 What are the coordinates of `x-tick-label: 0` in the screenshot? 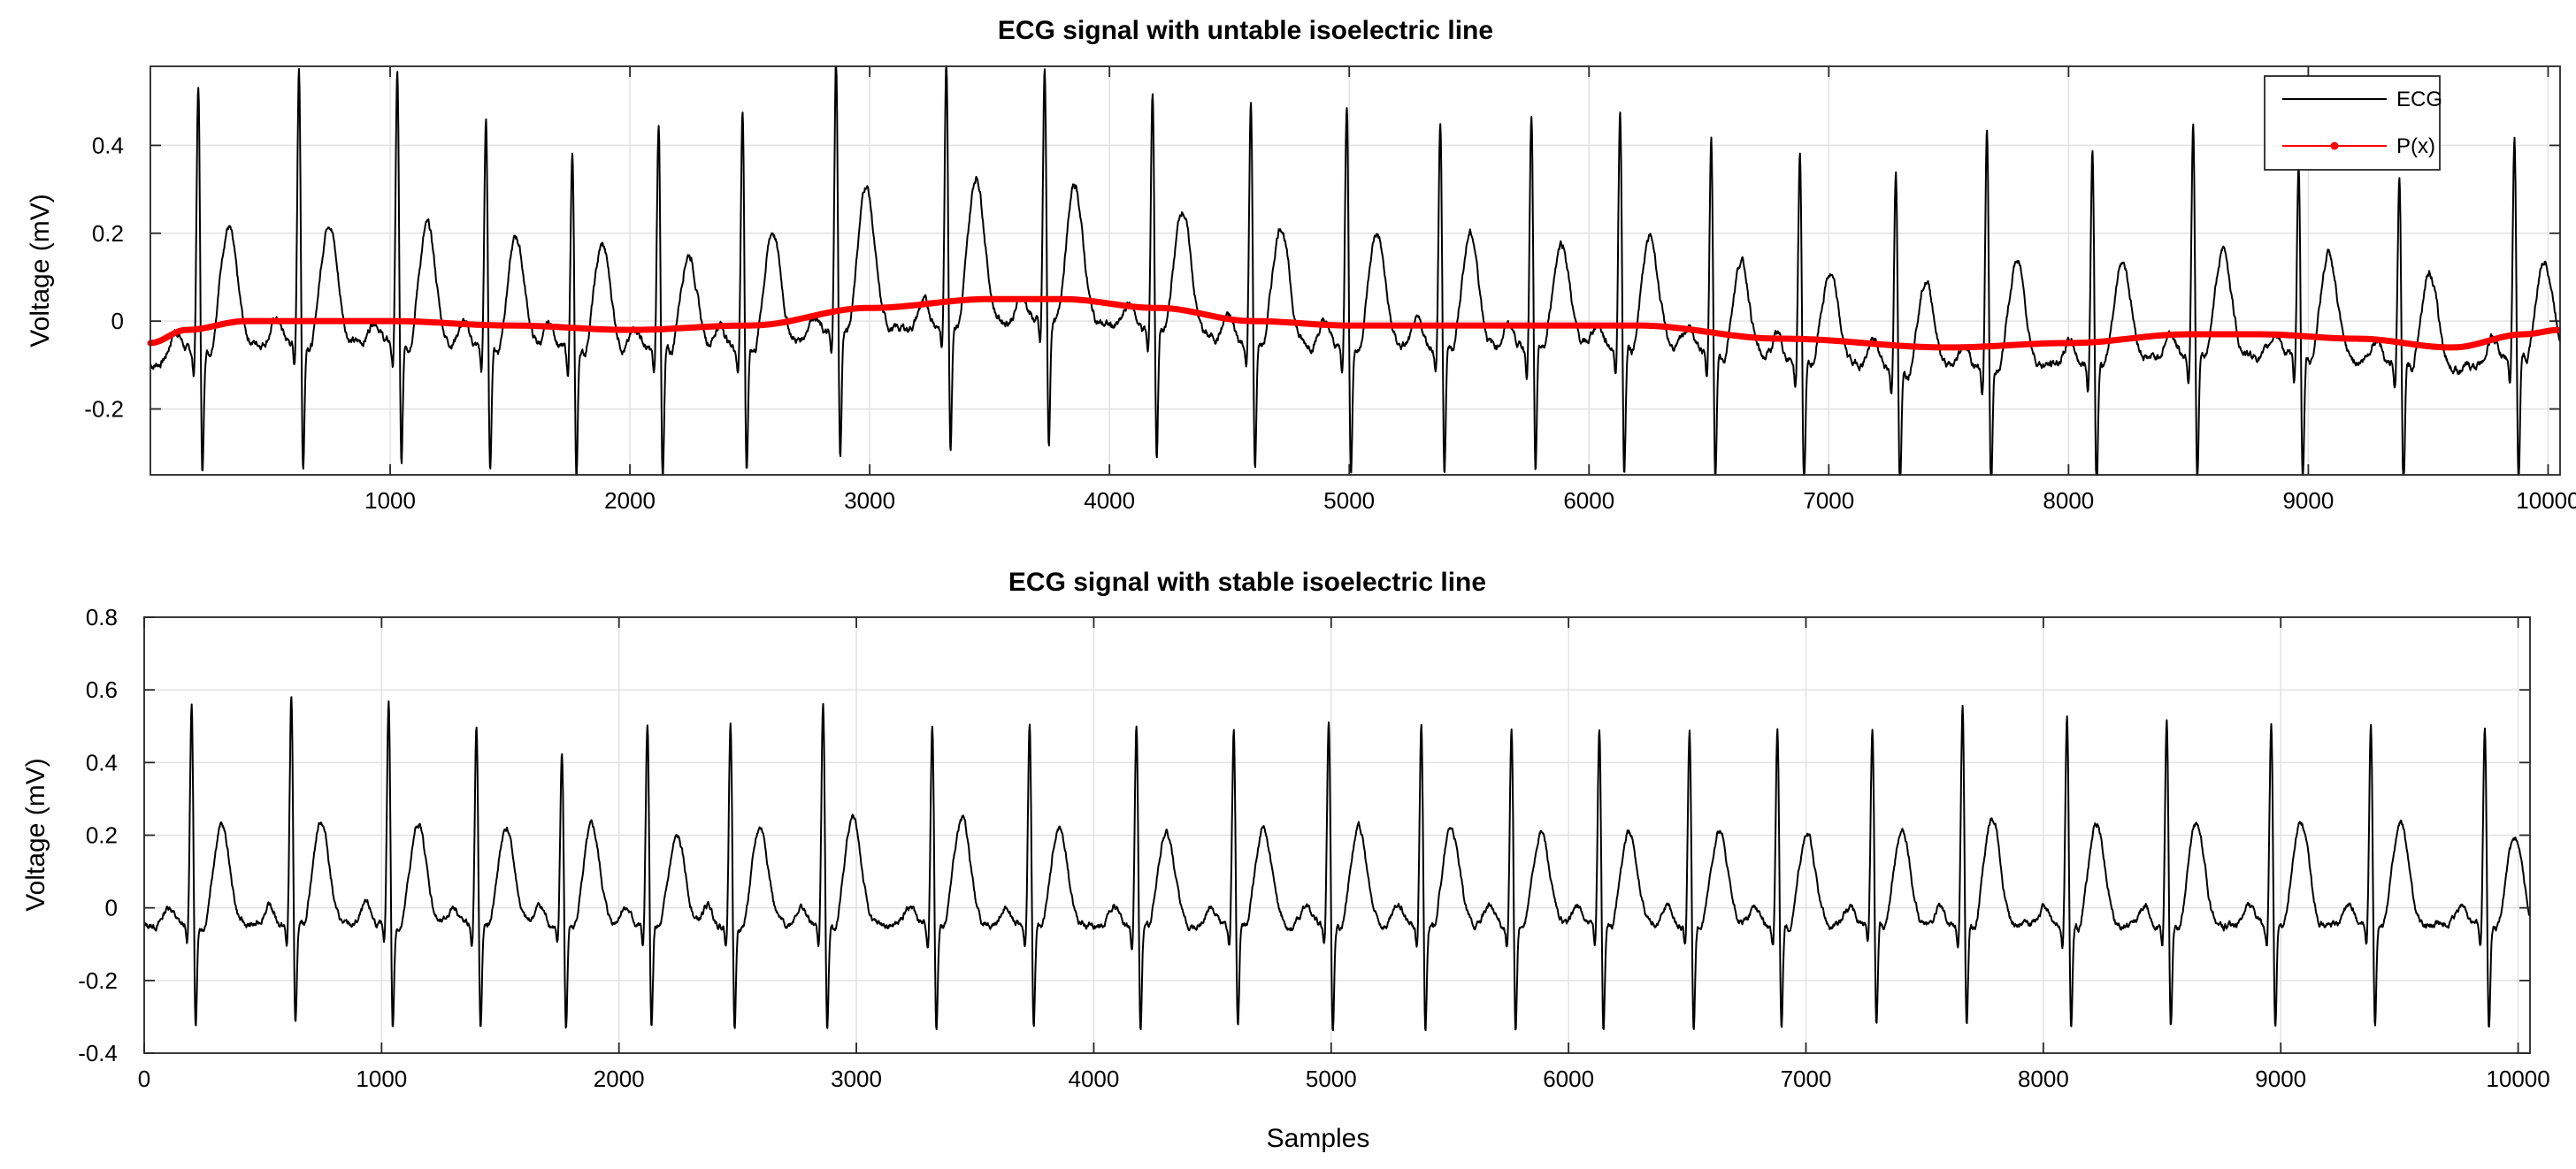 It's located at (144, 1079).